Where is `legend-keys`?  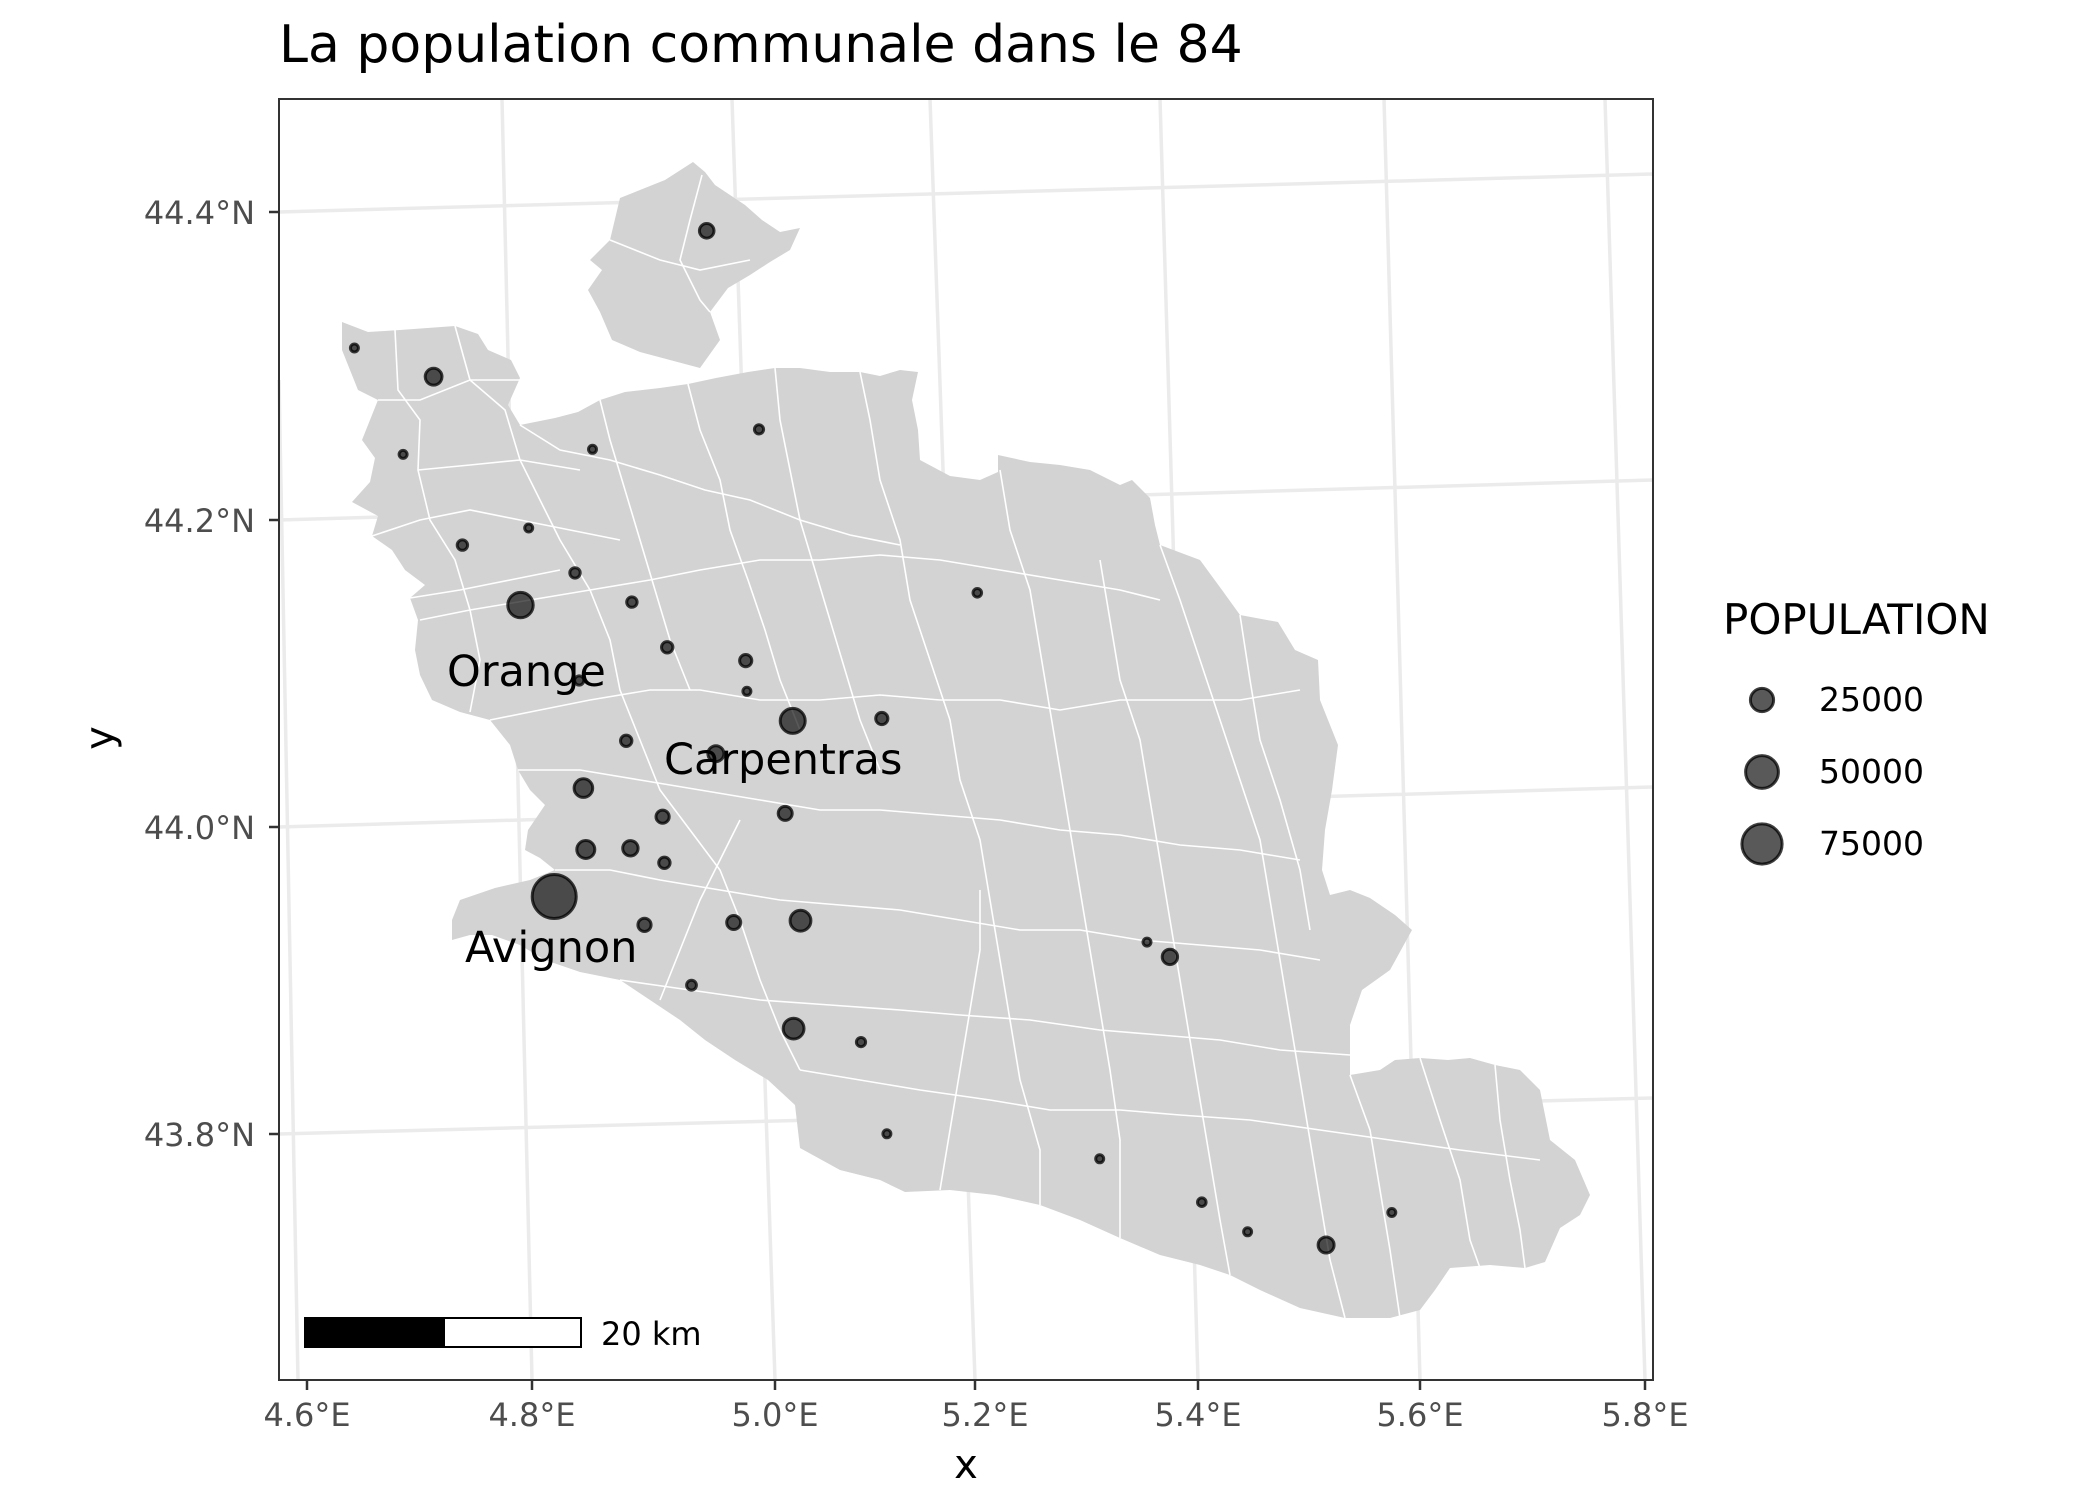 legend-keys is located at coordinates (1762, 776).